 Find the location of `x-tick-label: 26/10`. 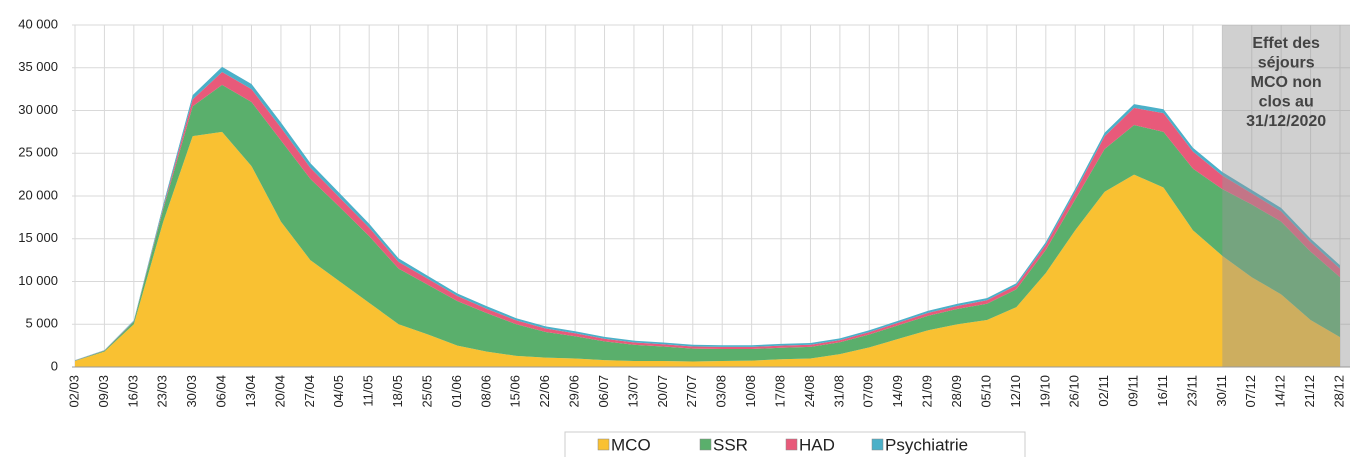

x-tick-label: 26/10 is located at coordinates (1074, 391).